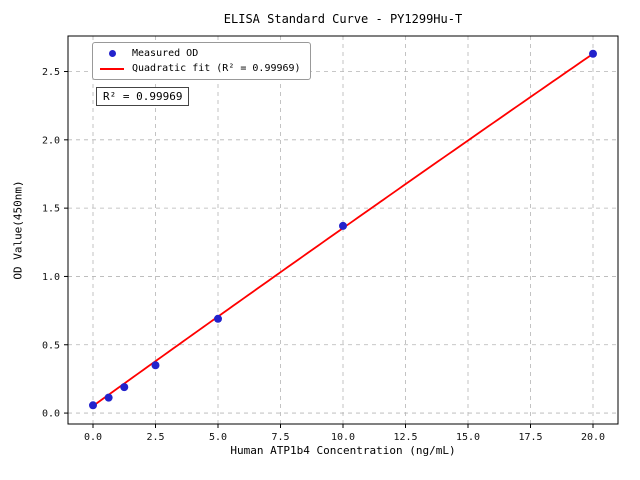 The image size is (640, 480). I want to click on x-tick-label: 7.5, so click(280, 437).